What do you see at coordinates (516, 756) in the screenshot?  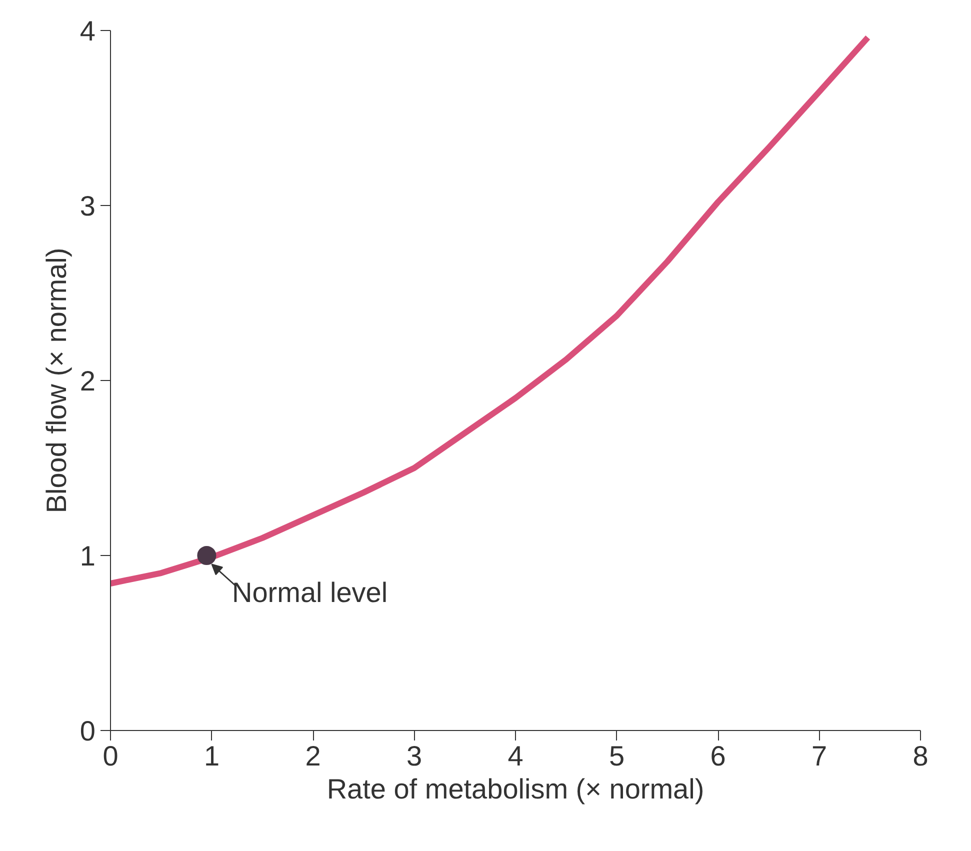 I see `x-tick-label: 4` at bounding box center [516, 756].